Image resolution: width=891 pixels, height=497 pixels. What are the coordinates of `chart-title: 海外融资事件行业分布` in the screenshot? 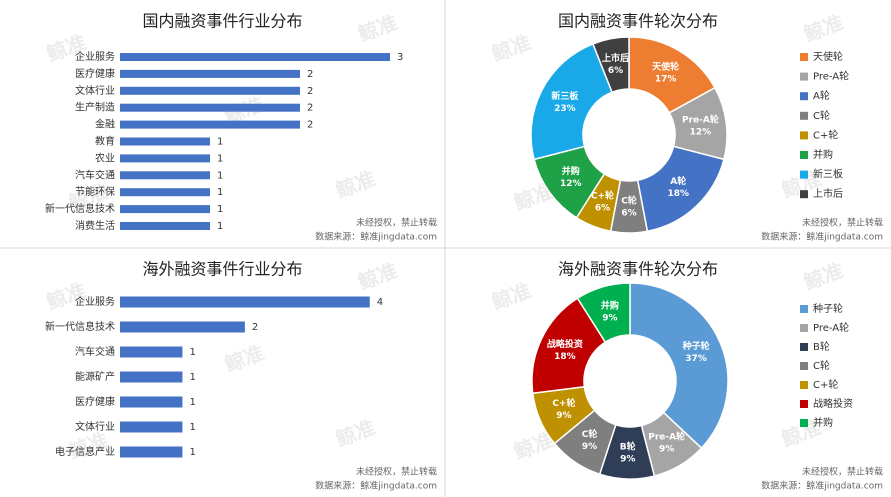 It's located at (222, 269).